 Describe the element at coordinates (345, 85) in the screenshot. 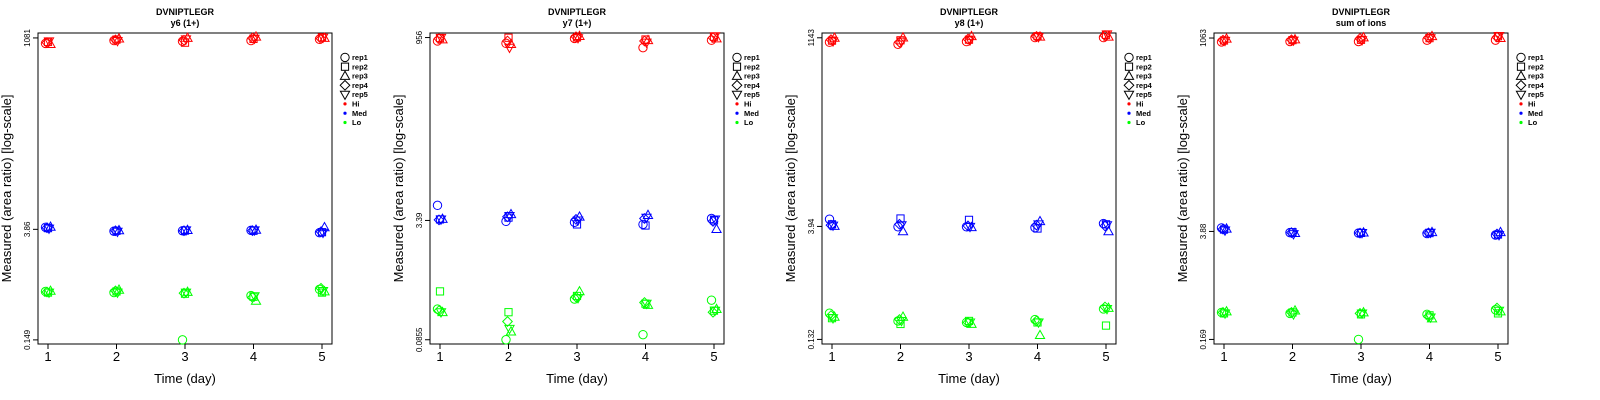

I see `legend-marker-rep4` at that location.